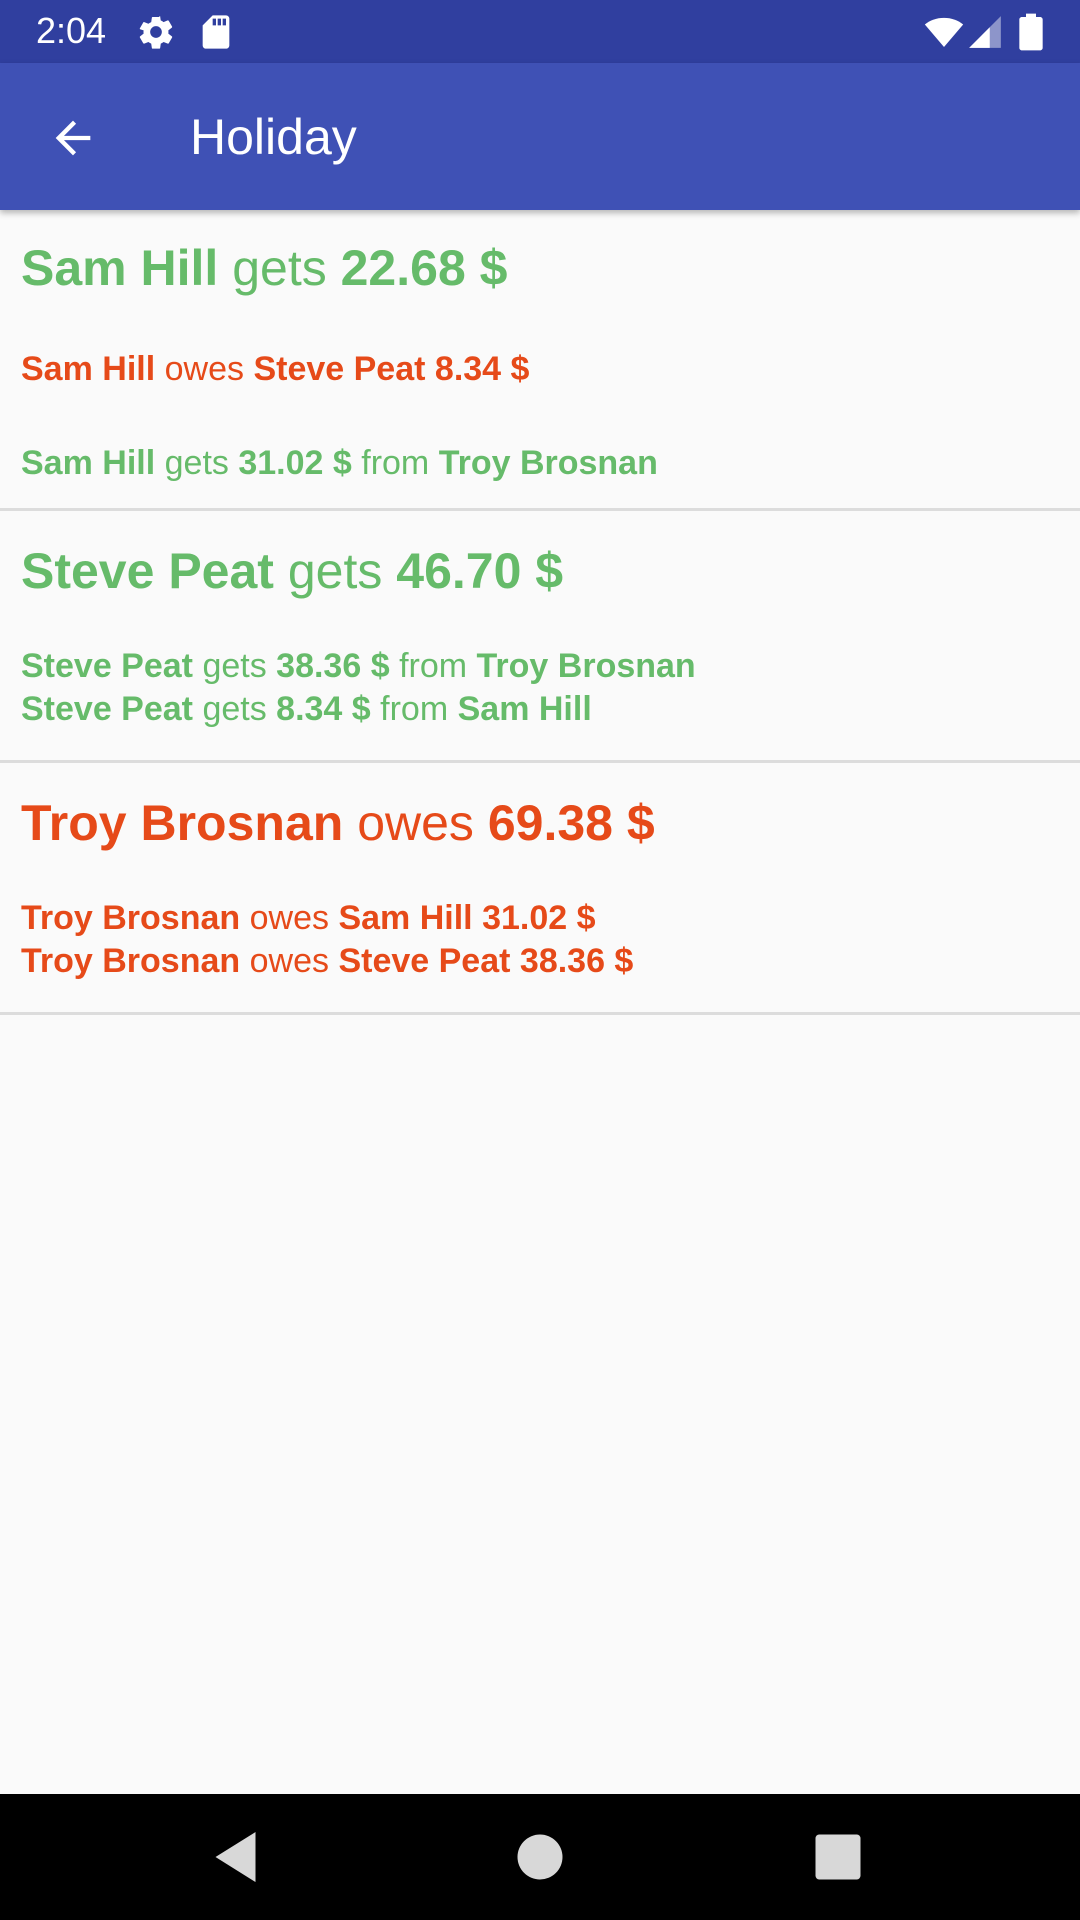  I want to click on back-button, so click(73, 138).